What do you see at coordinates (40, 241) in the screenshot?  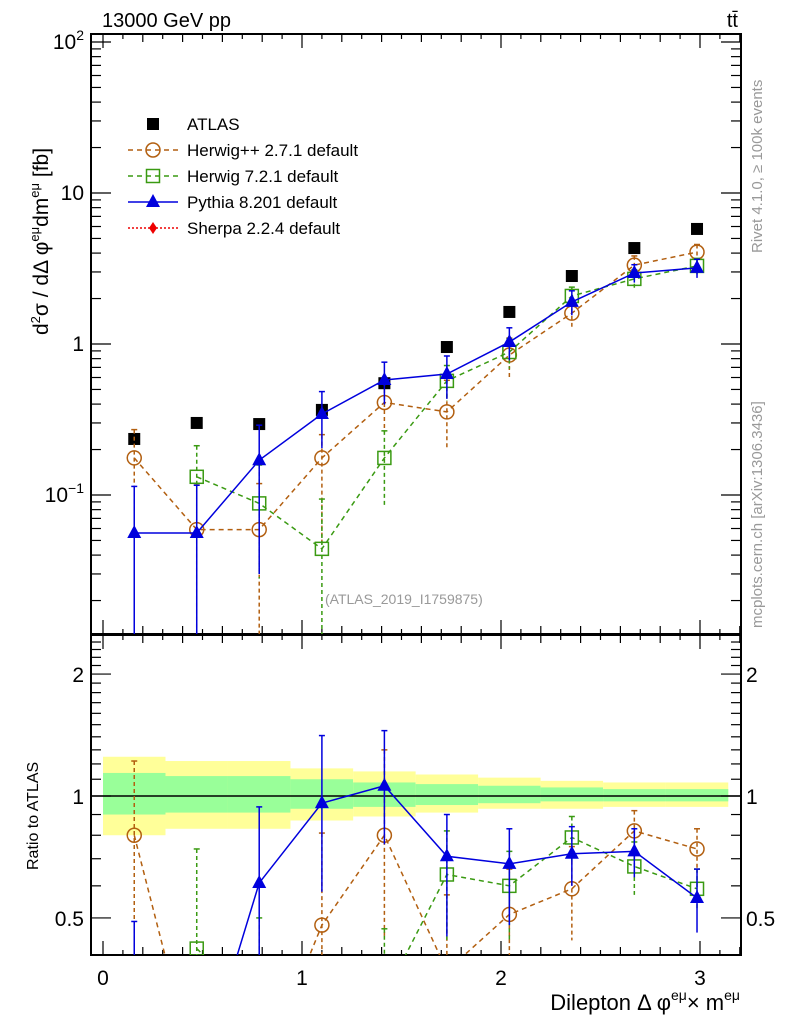 I see `main-y-axis-title: d2σ / dΔ φeμdmeμ [fb]` at bounding box center [40, 241].